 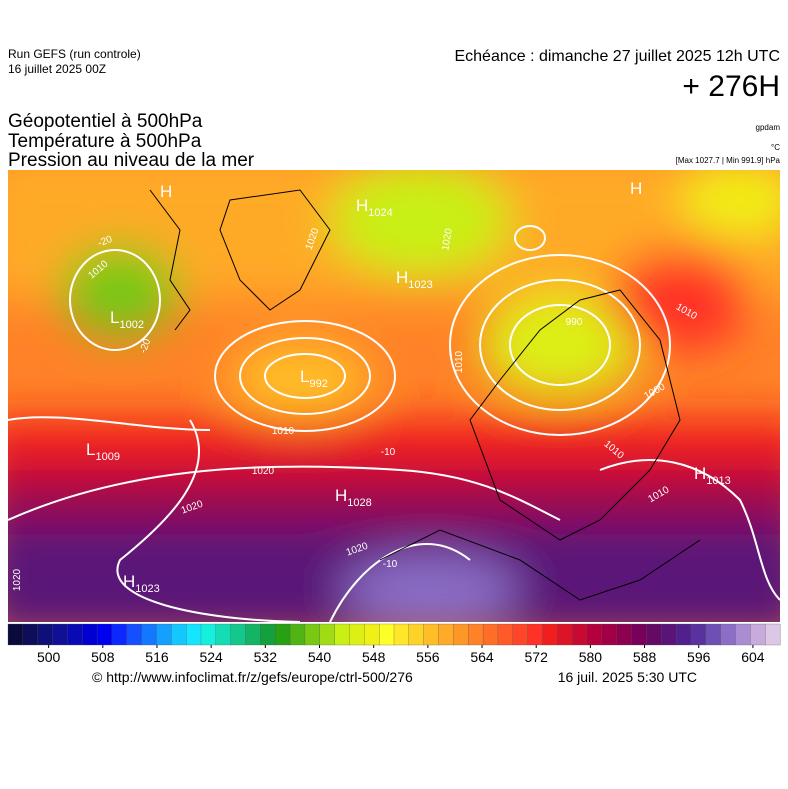 I want to click on title: Géopotentiel à 500hPa, so click(x=105, y=121).